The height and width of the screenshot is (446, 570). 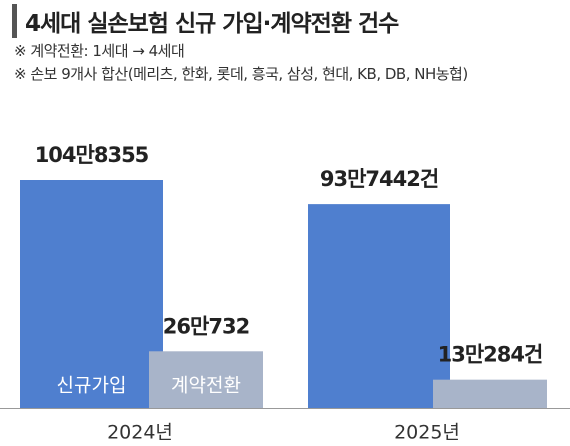 I want to click on x-tick-label: 2025년, so click(x=427, y=433).